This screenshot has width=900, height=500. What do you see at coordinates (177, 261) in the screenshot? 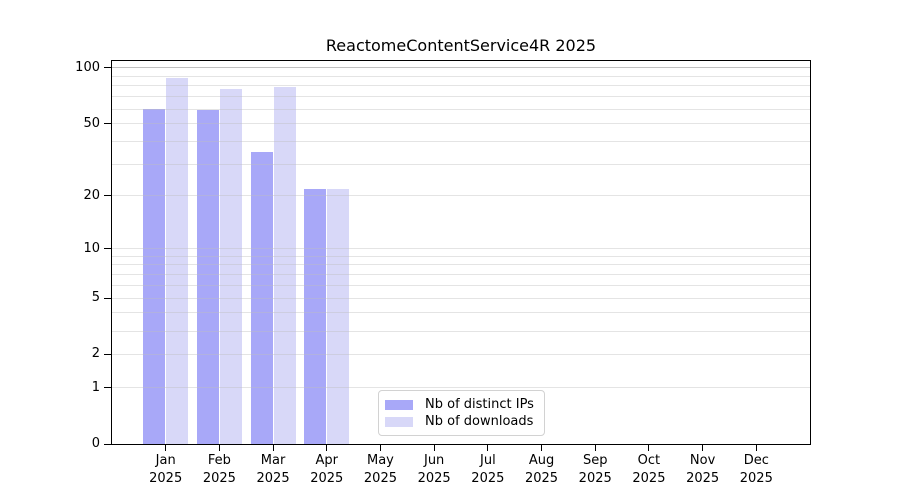
I see `bar-downloads-jan` at bounding box center [177, 261].